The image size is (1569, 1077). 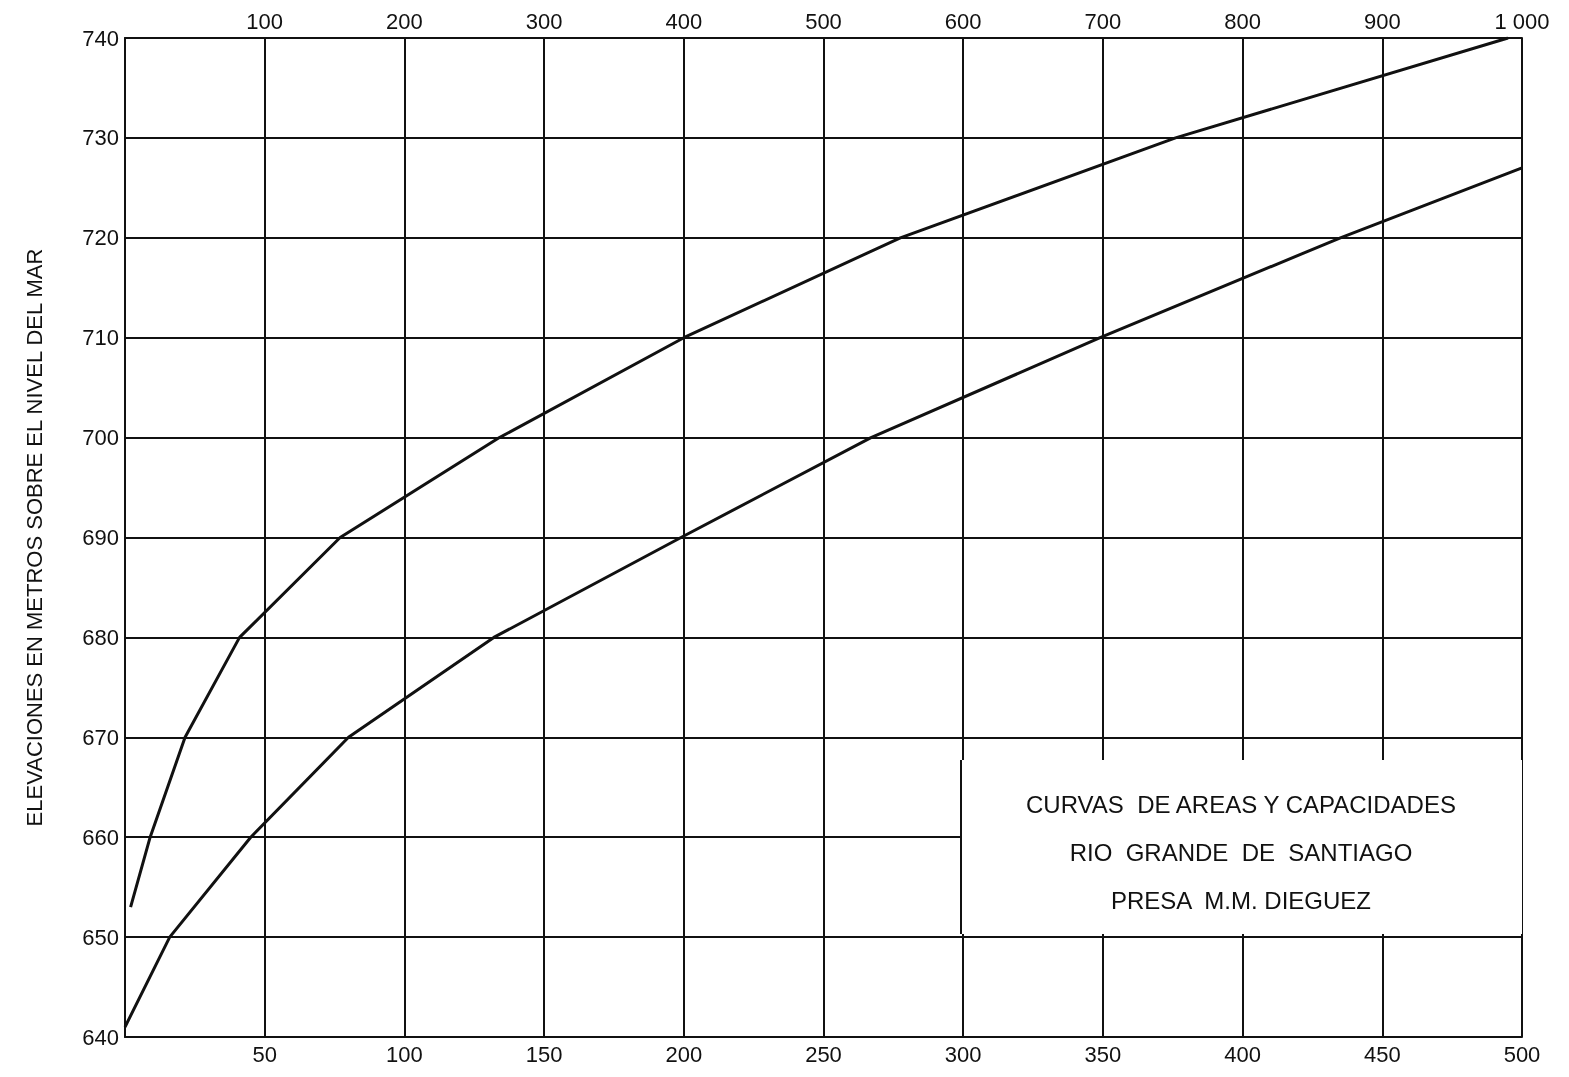 What do you see at coordinates (100, 38) in the screenshot?
I see `y-tick-label: 740` at bounding box center [100, 38].